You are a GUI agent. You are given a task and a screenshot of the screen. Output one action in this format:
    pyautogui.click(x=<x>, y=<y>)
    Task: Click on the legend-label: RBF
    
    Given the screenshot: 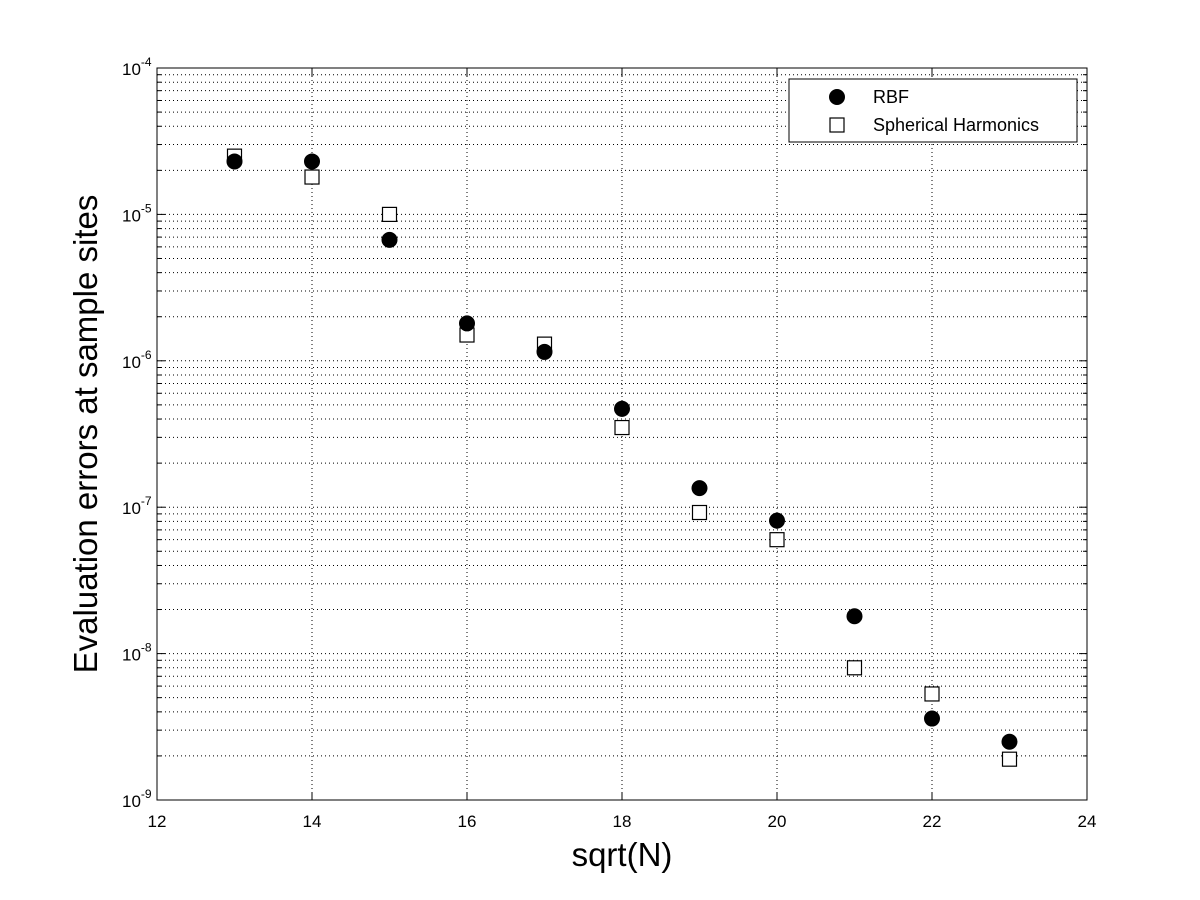 What is the action you would take?
    pyautogui.click(x=891, y=97)
    